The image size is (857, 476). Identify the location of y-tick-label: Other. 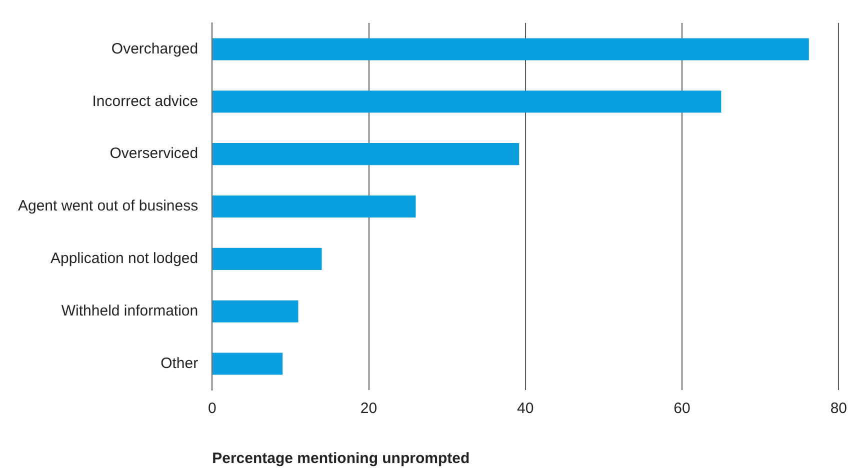
(179, 363).